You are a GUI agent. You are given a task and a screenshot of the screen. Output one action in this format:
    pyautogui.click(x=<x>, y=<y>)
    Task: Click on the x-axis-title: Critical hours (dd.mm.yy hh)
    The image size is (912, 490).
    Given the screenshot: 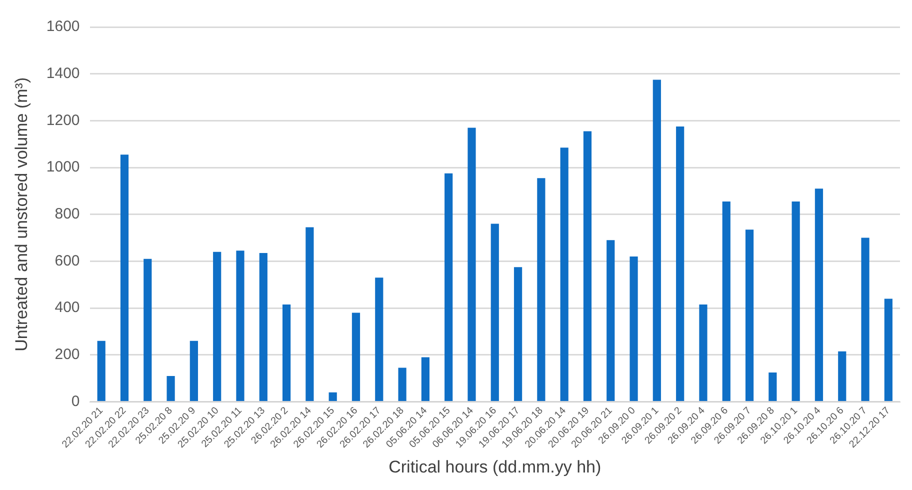 What is the action you would take?
    pyautogui.click(x=495, y=466)
    